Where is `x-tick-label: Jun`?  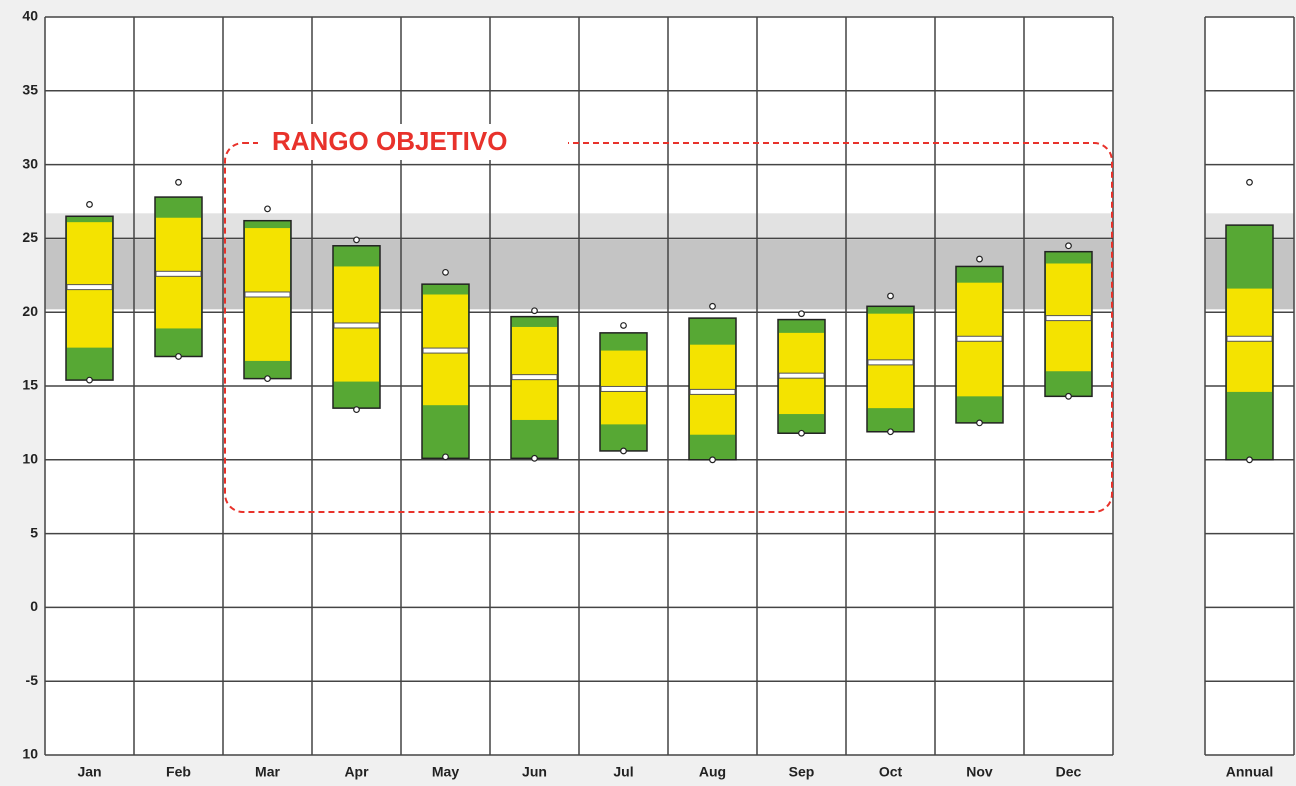 x-tick-label: Jun is located at coordinates (534, 772).